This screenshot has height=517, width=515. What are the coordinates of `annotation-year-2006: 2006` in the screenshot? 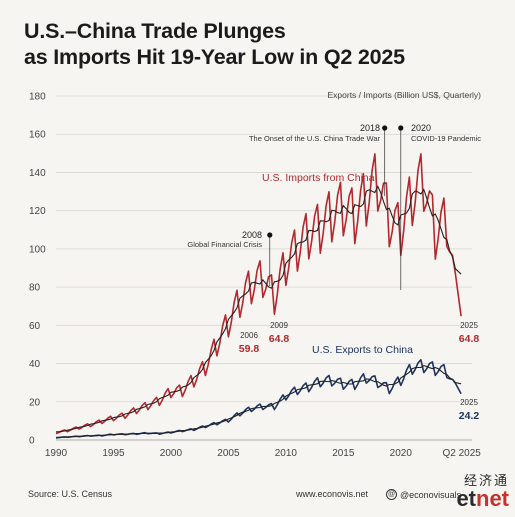 It's located at (249, 335).